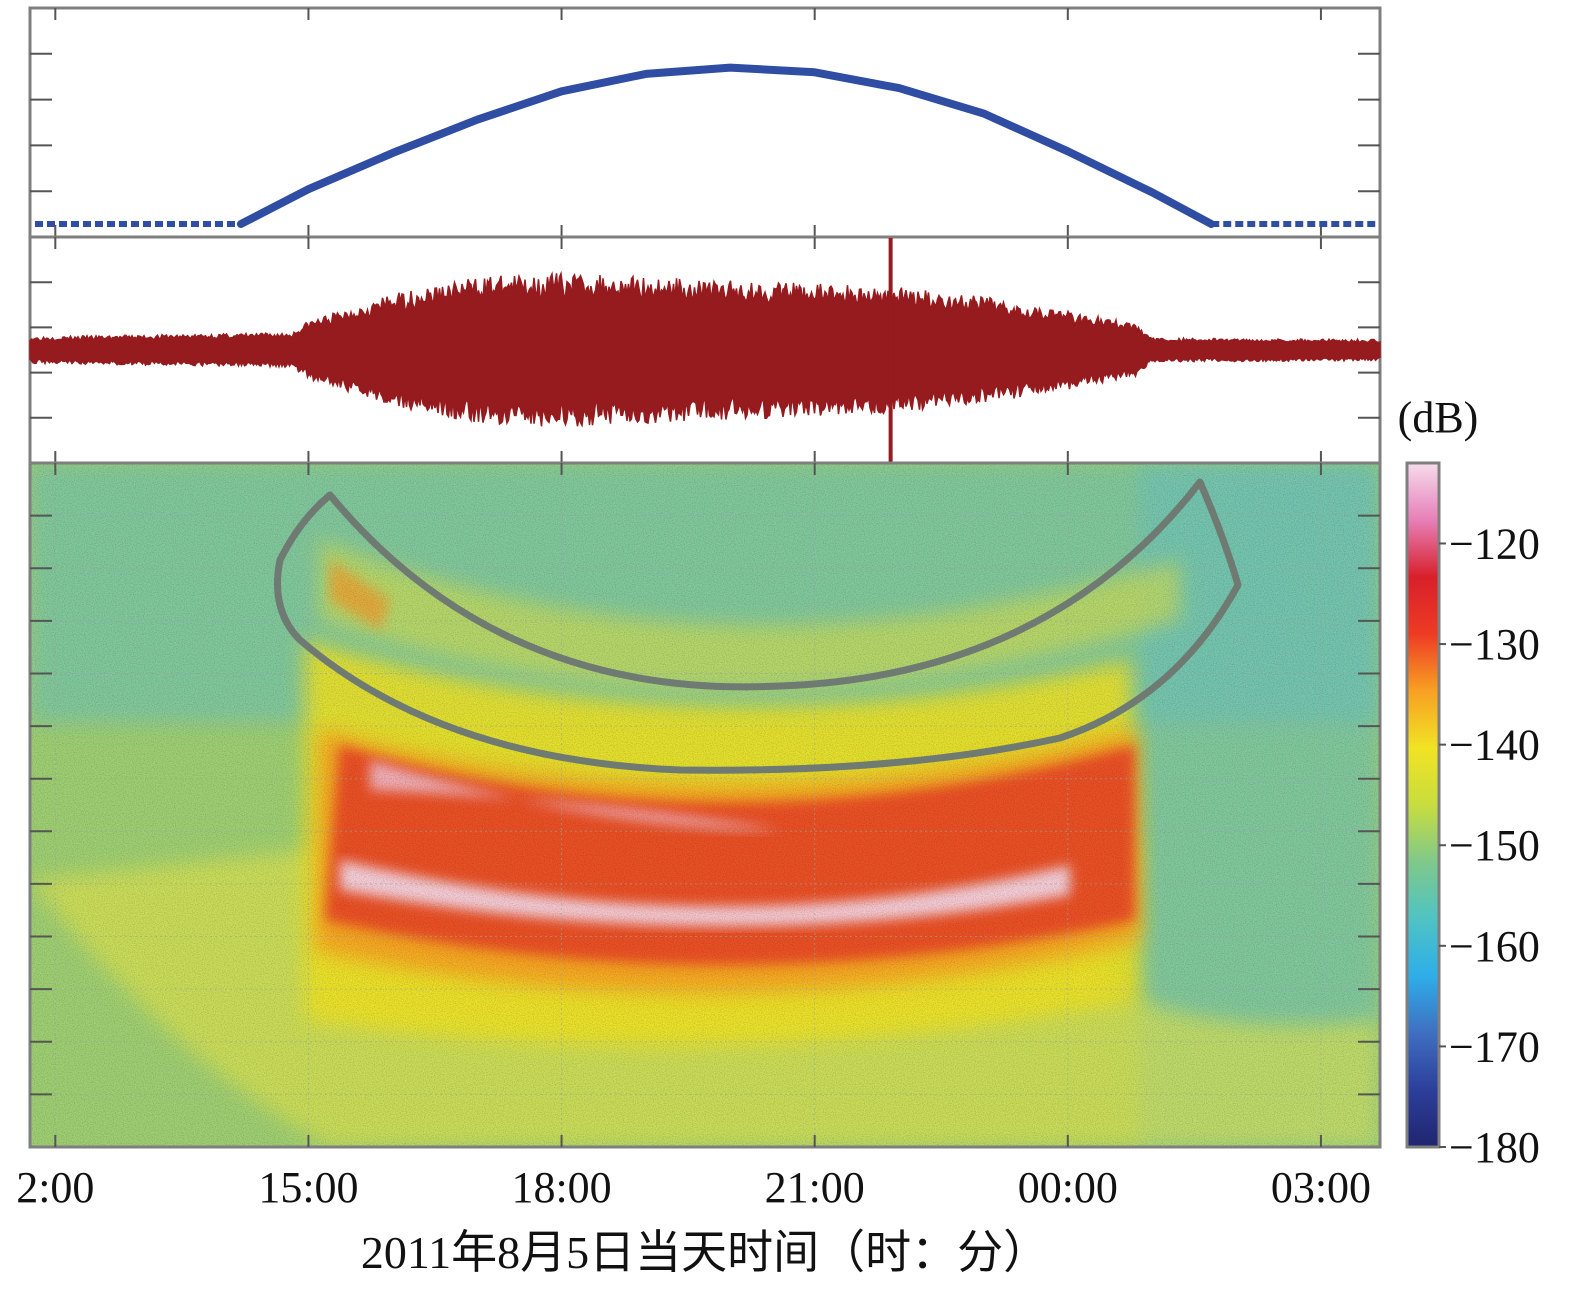  Describe the element at coordinates (1494, 644) in the screenshot. I see `colorbar-tick-label-1: −130` at that location.